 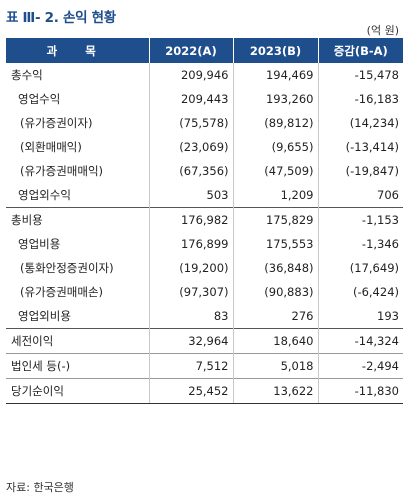 What do you see at coordinates (382, 30) in the screenshot?
I see `unit-label: (억 원)` at bounding box center [382, 30].